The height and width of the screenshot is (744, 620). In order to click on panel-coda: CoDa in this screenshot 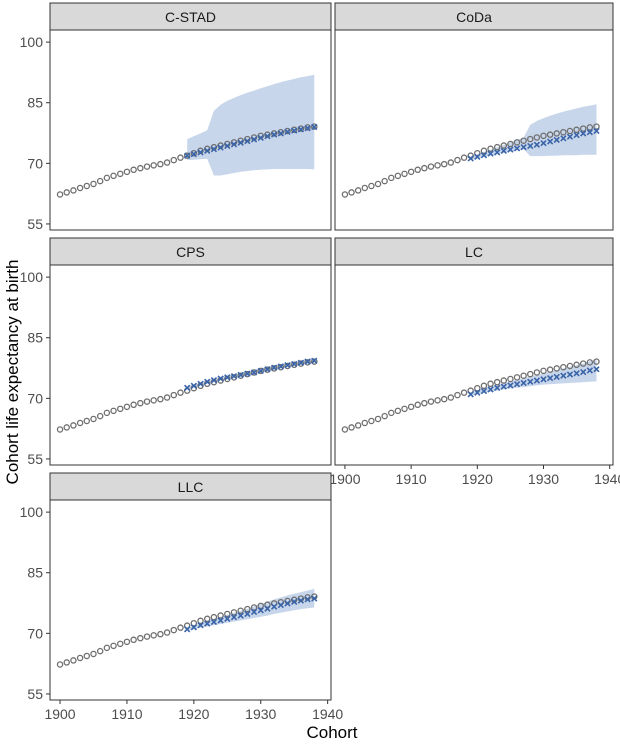, I will do `click(474, 116)`.